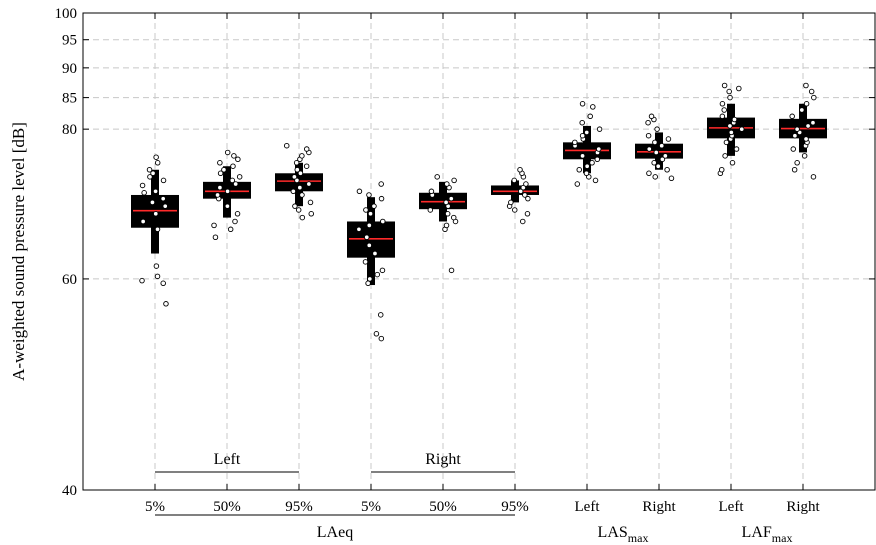 Image resolution: width=876 pixels, height=545 pixels. Describe the element at coordinates (69, 491) in the screenshot. I see `y-tick-label: 40` at that location.